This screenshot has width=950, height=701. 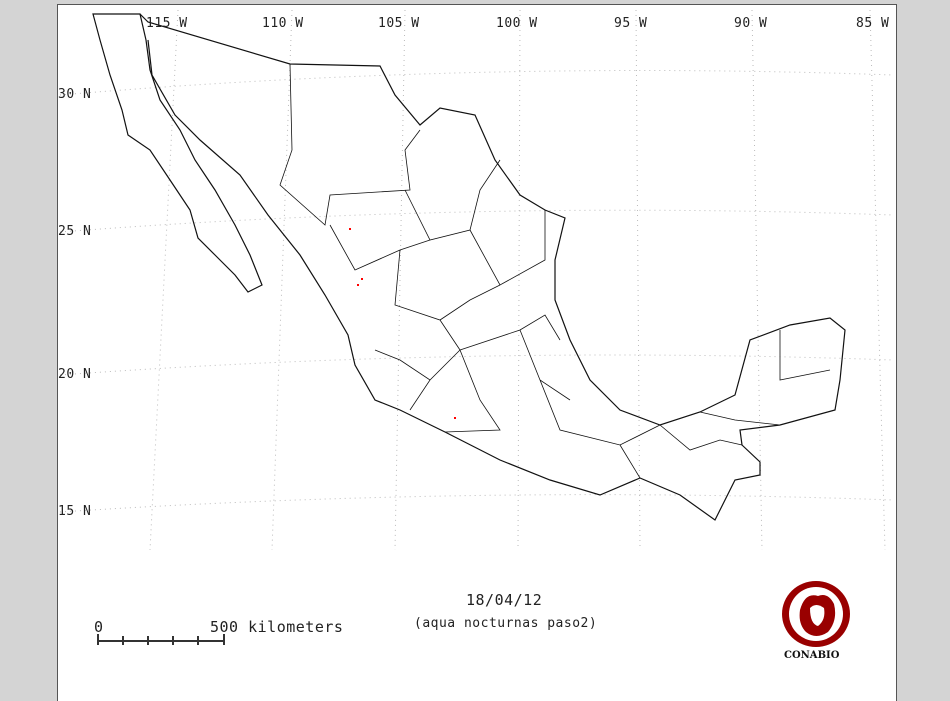 I want to click on hotspots, so click(x=402, y=323).